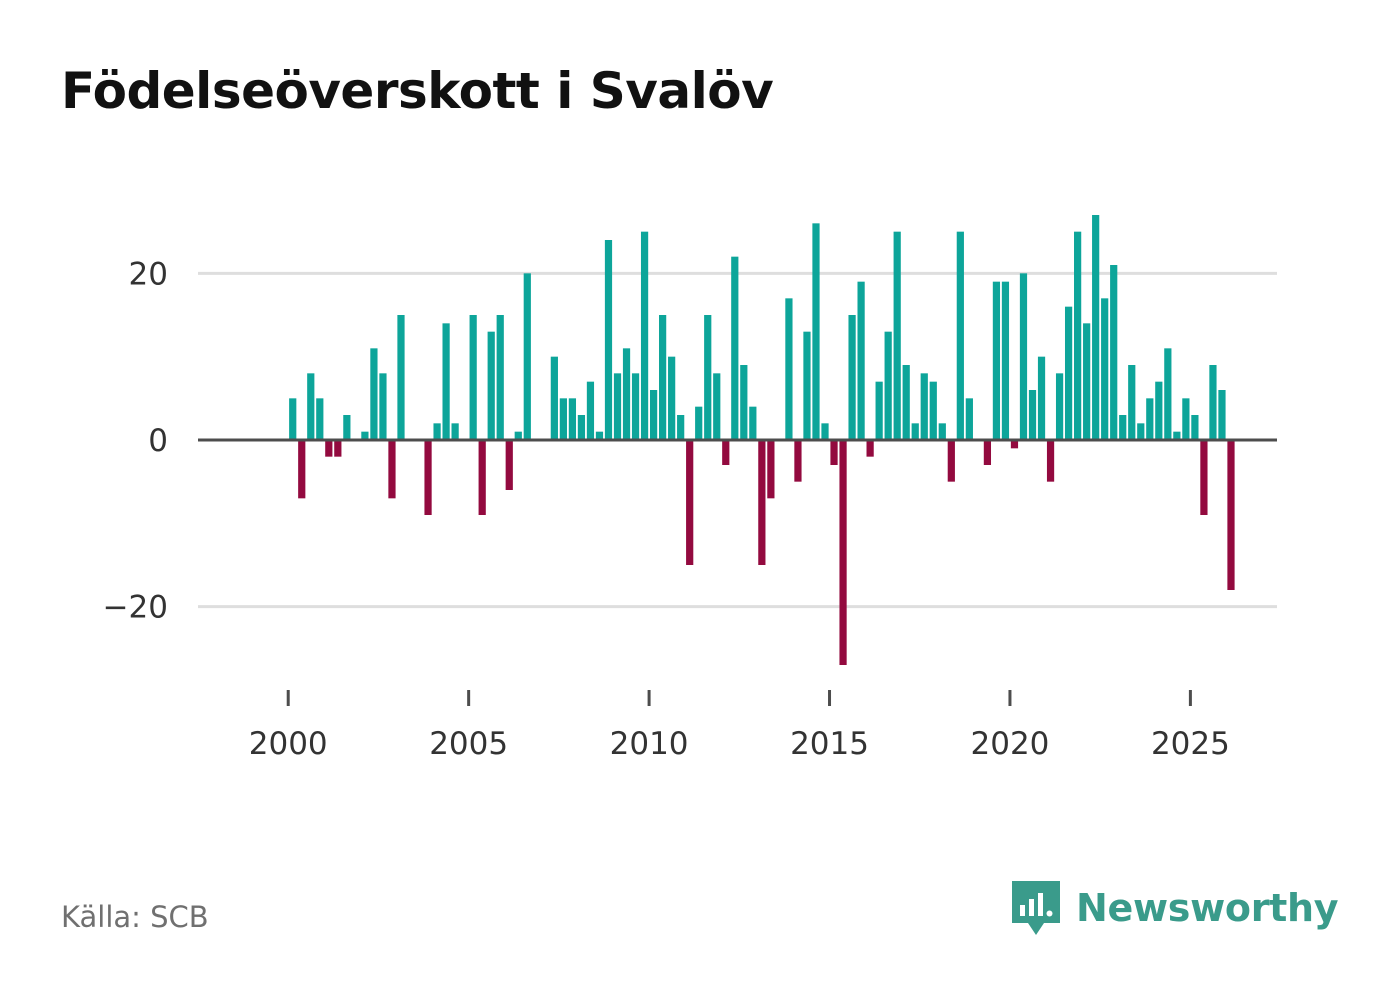  Describe the element at coordinates (158, 441) in the screenshot. I see `y-tick-label: 0` at that location.